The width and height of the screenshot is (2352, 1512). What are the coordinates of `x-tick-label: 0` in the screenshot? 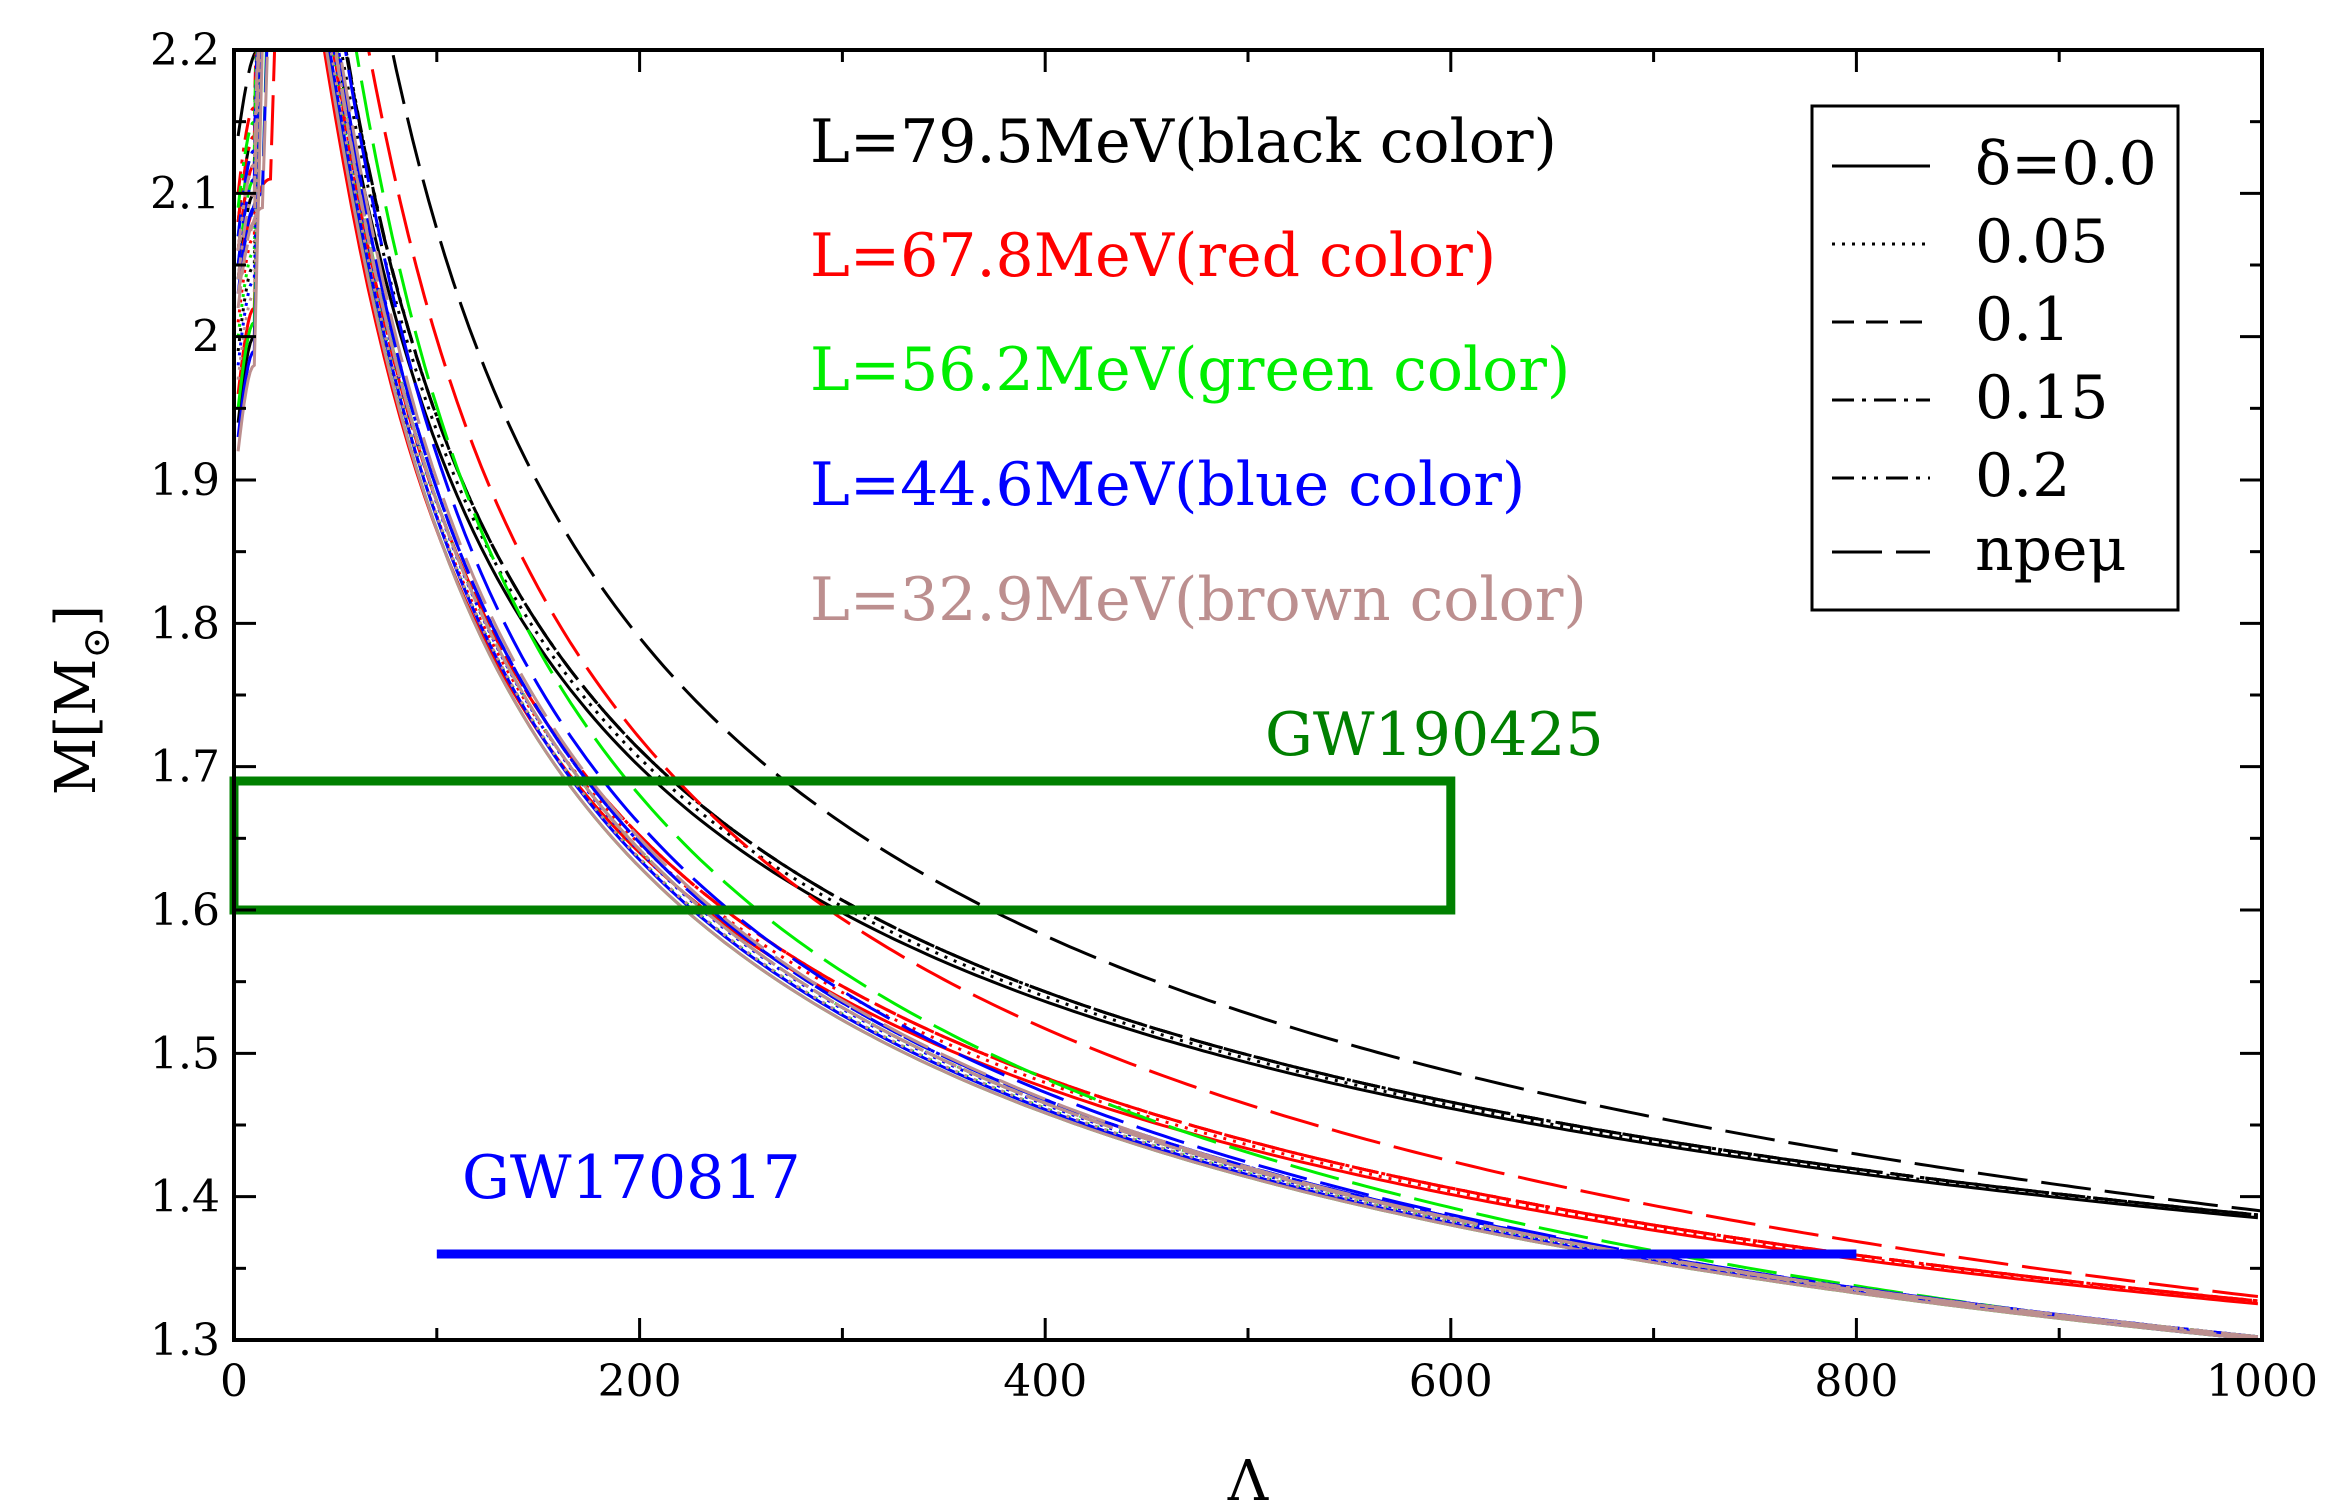 It's located at (234, 1381).